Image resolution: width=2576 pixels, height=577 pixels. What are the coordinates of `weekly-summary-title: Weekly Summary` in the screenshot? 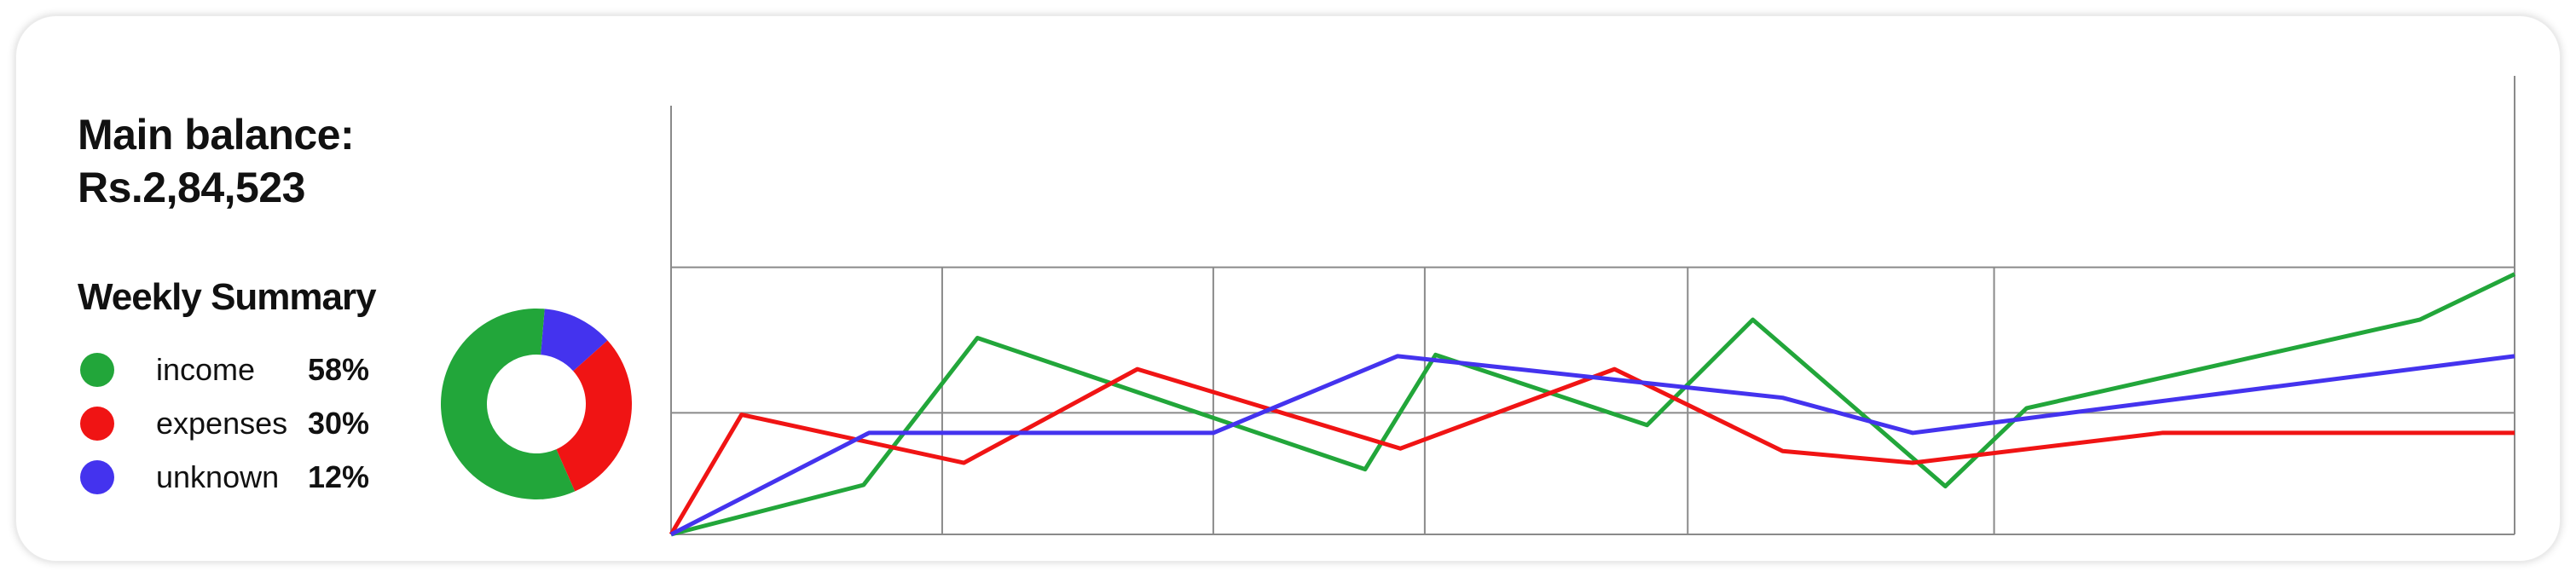 It's located at (227, 297).